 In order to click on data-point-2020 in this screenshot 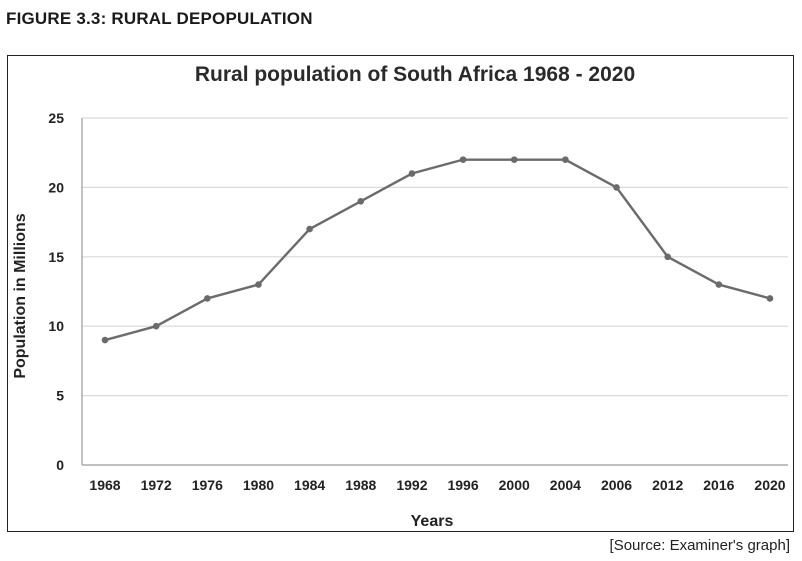, I will do `click(770, 298)`.